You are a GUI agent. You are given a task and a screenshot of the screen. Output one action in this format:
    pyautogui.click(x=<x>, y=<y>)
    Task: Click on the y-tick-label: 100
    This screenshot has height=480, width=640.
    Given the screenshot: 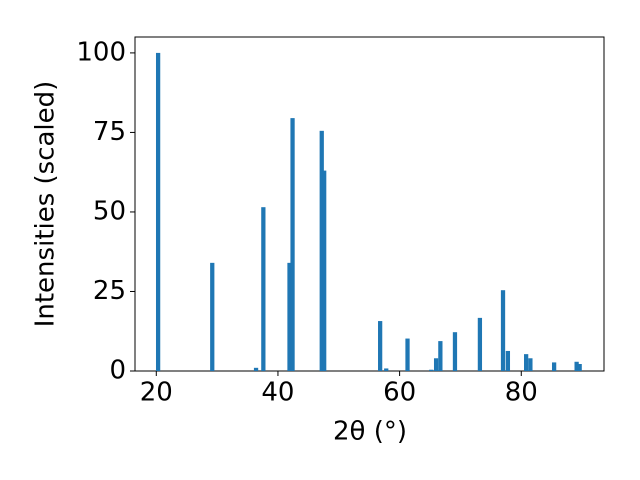 What is the action you would take?
    pyautogui.click(x=101, y=52)
    